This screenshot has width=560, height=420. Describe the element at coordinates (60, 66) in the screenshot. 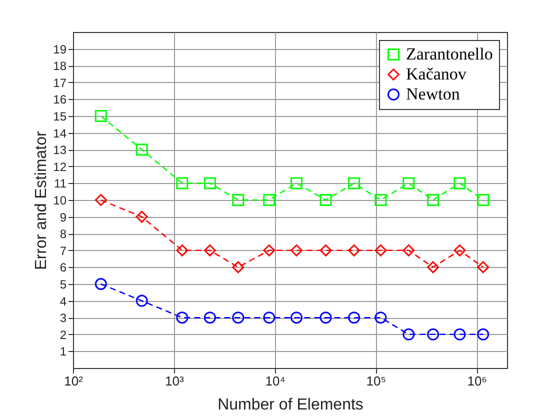

I see `y-tick-label: 18` at that location.